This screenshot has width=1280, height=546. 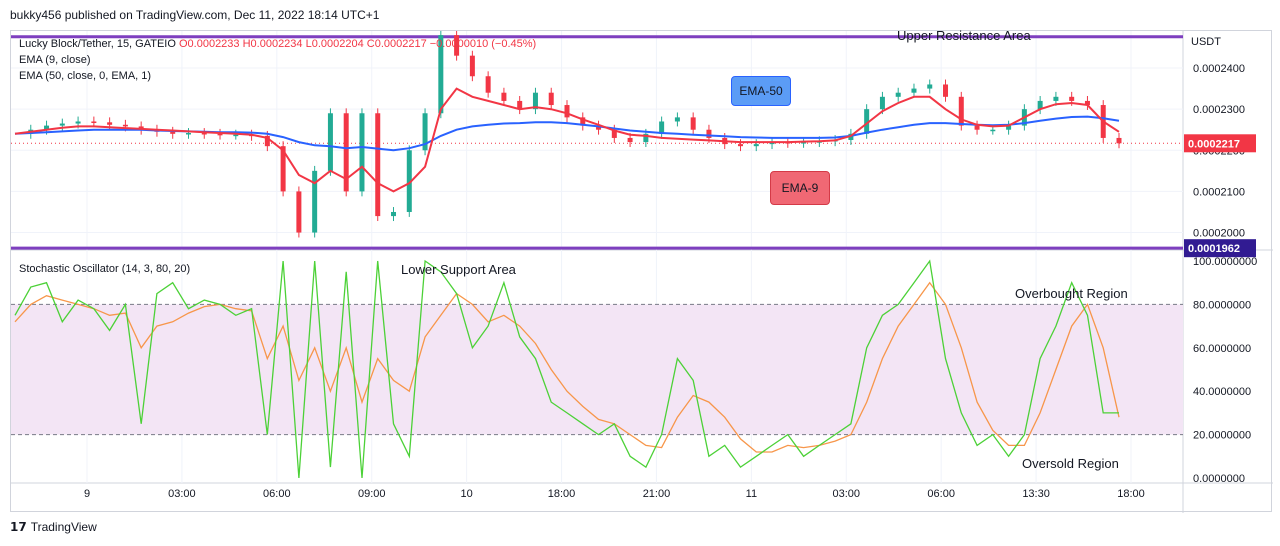 What do you see at coordinates (1214, 144) in the screenshot?
I see `current-price-label: 0.0002217` at bounding box center [1214, 144].